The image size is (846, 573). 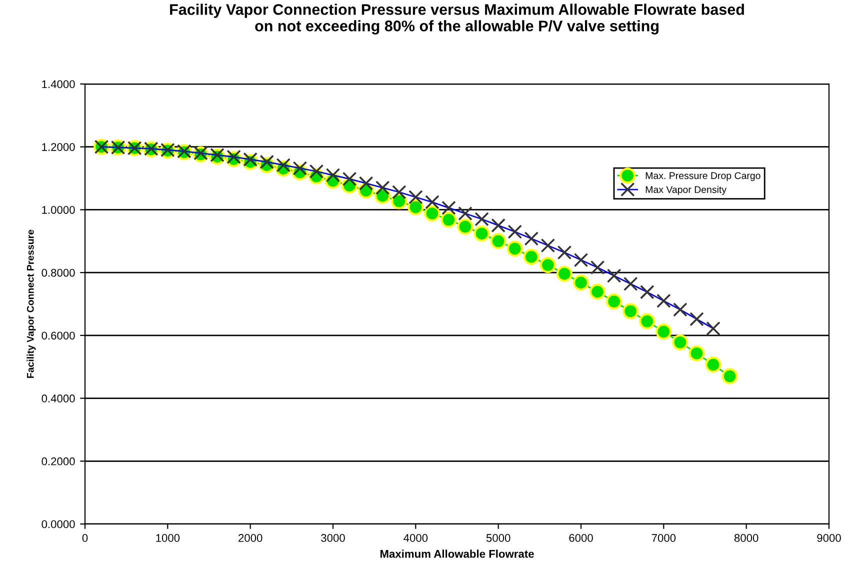 I want to click on y-axis-title: Facility Vapor Connect Pressure, so click(x=31, y=304).